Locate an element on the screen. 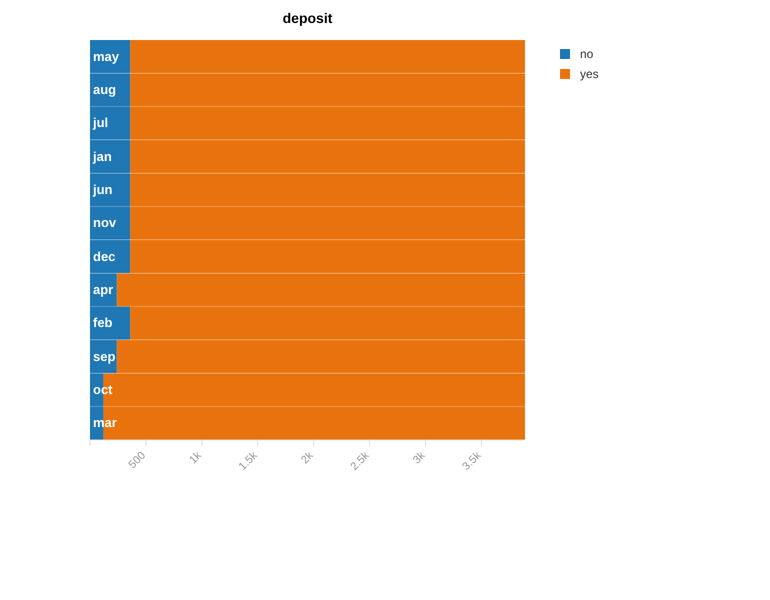  x-tick-label: 500 is located at coordinates (137, 461).